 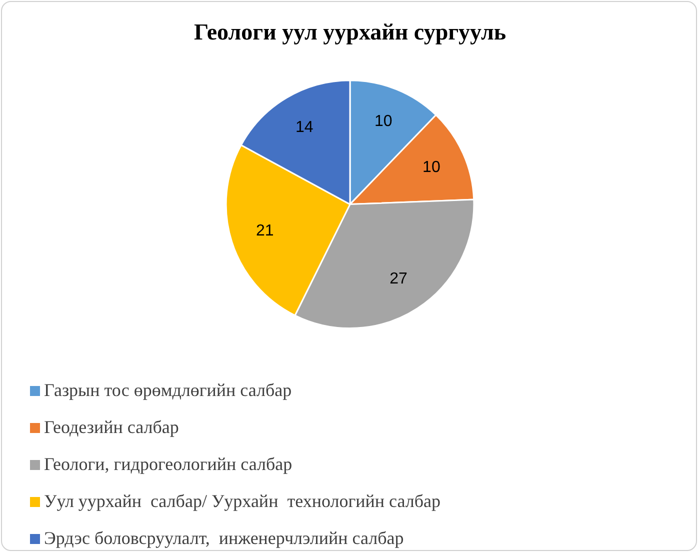 What do you see at coordinates (111, 427) in the screenshot?
I see `legend-label: Геодезийн салбар` at bounding box center [111, 427].